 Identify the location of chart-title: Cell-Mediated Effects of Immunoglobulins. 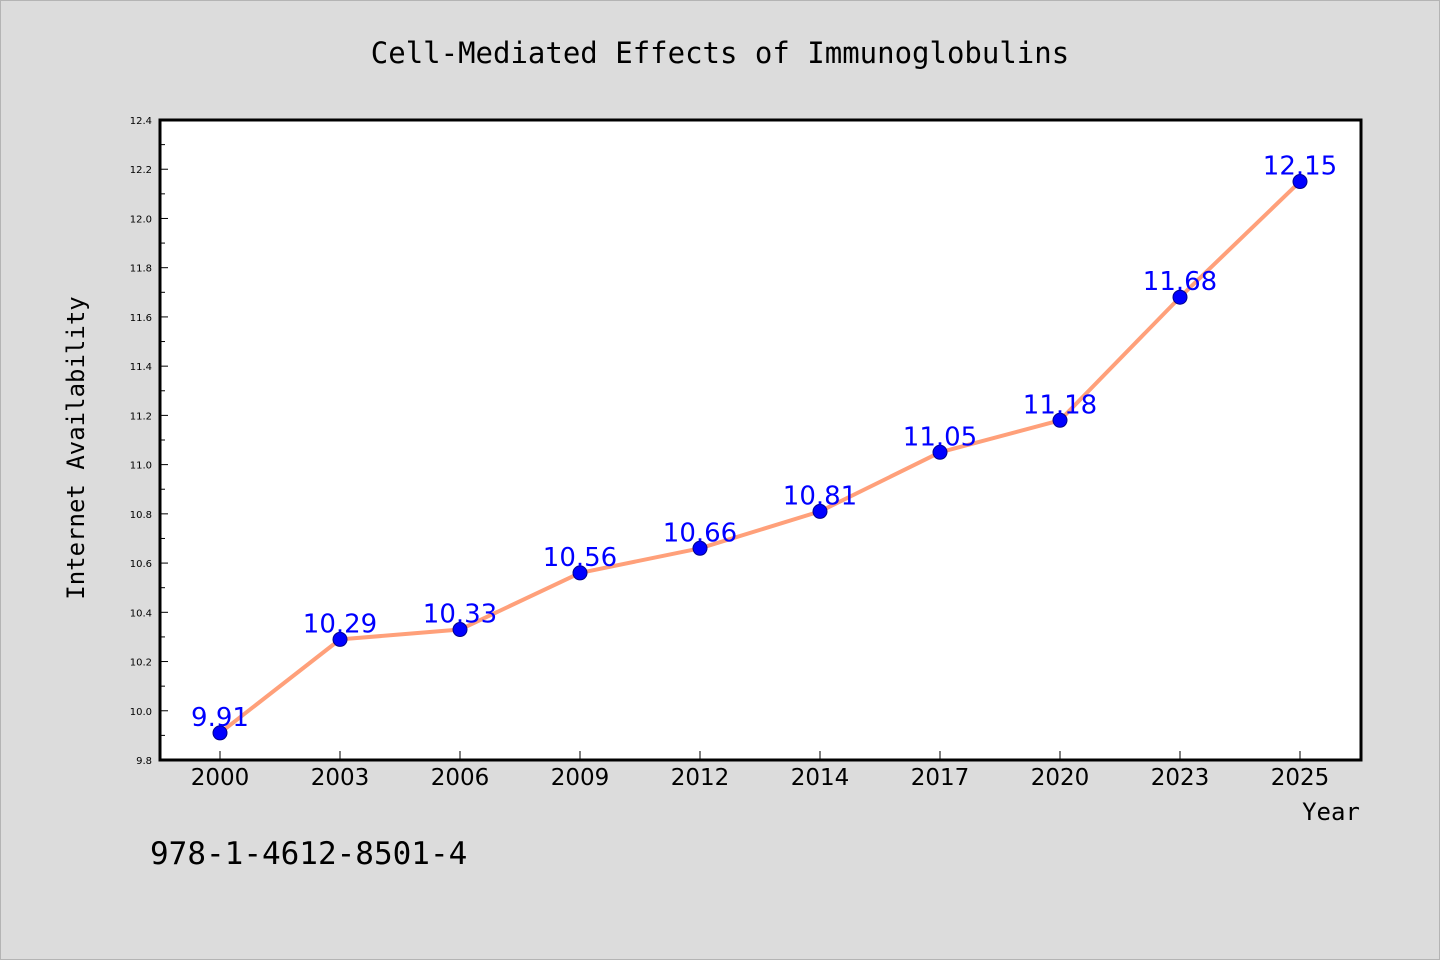
(720, 53).